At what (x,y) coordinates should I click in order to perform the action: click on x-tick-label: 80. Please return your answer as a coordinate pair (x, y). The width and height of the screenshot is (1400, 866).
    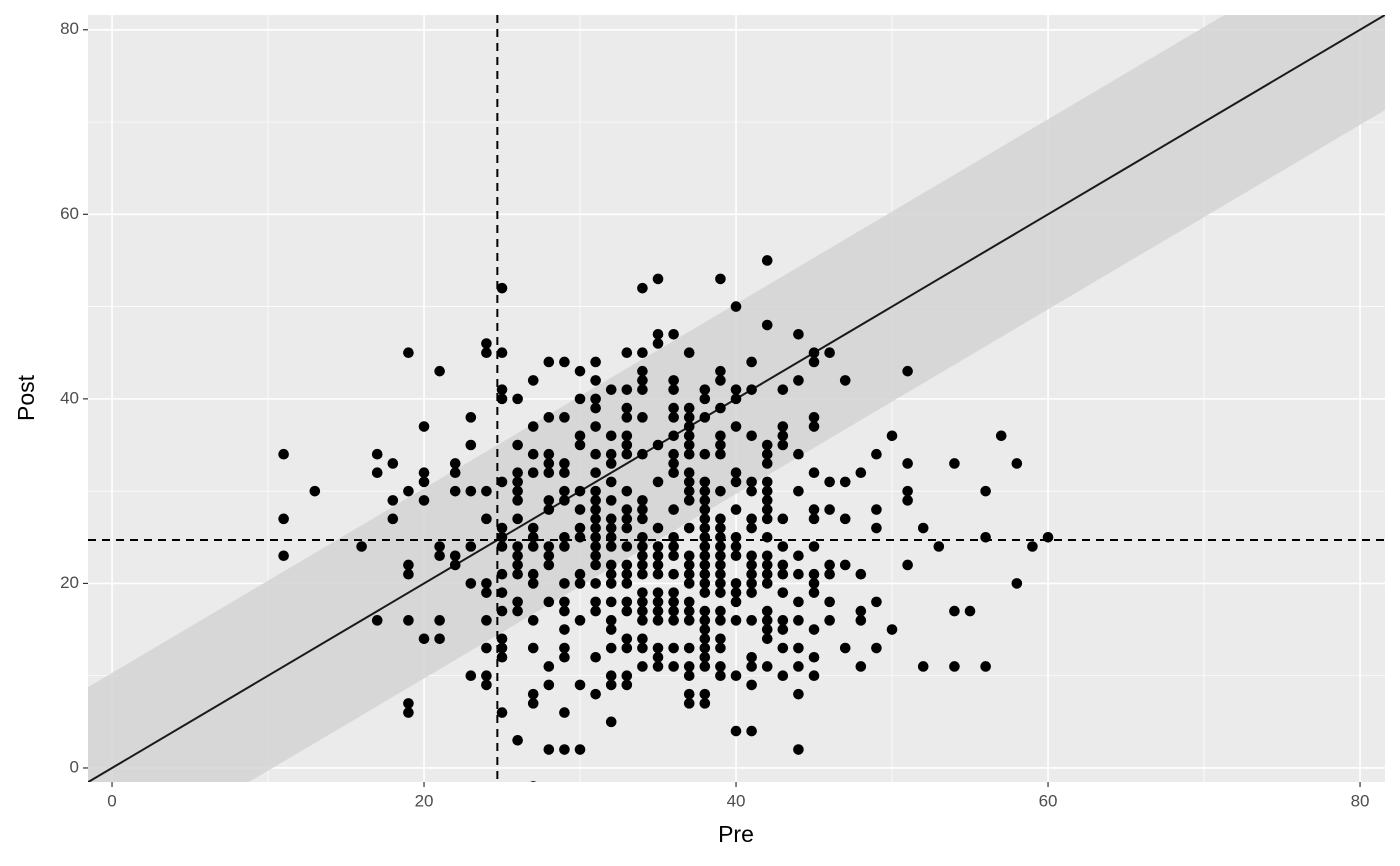
    Looking at the image, I should click on (1360, 800).